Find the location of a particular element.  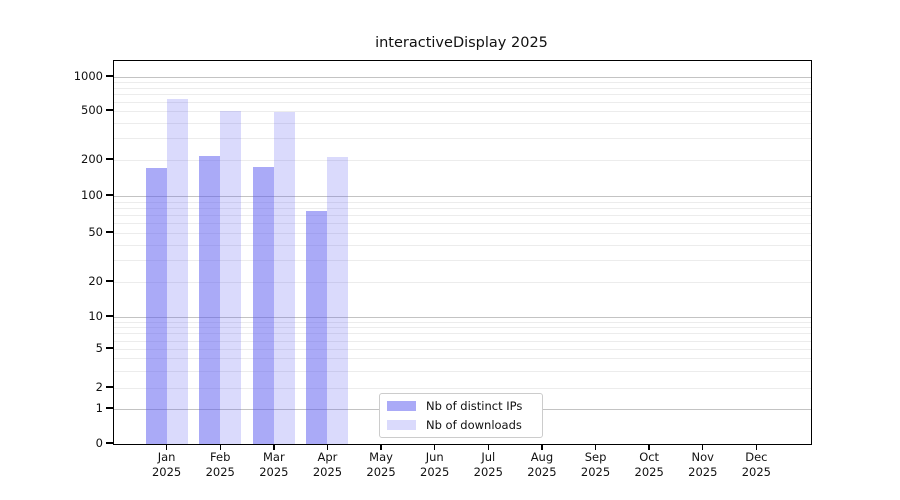

y-tick-label-500: 500 is located at coordinates (92, 110).